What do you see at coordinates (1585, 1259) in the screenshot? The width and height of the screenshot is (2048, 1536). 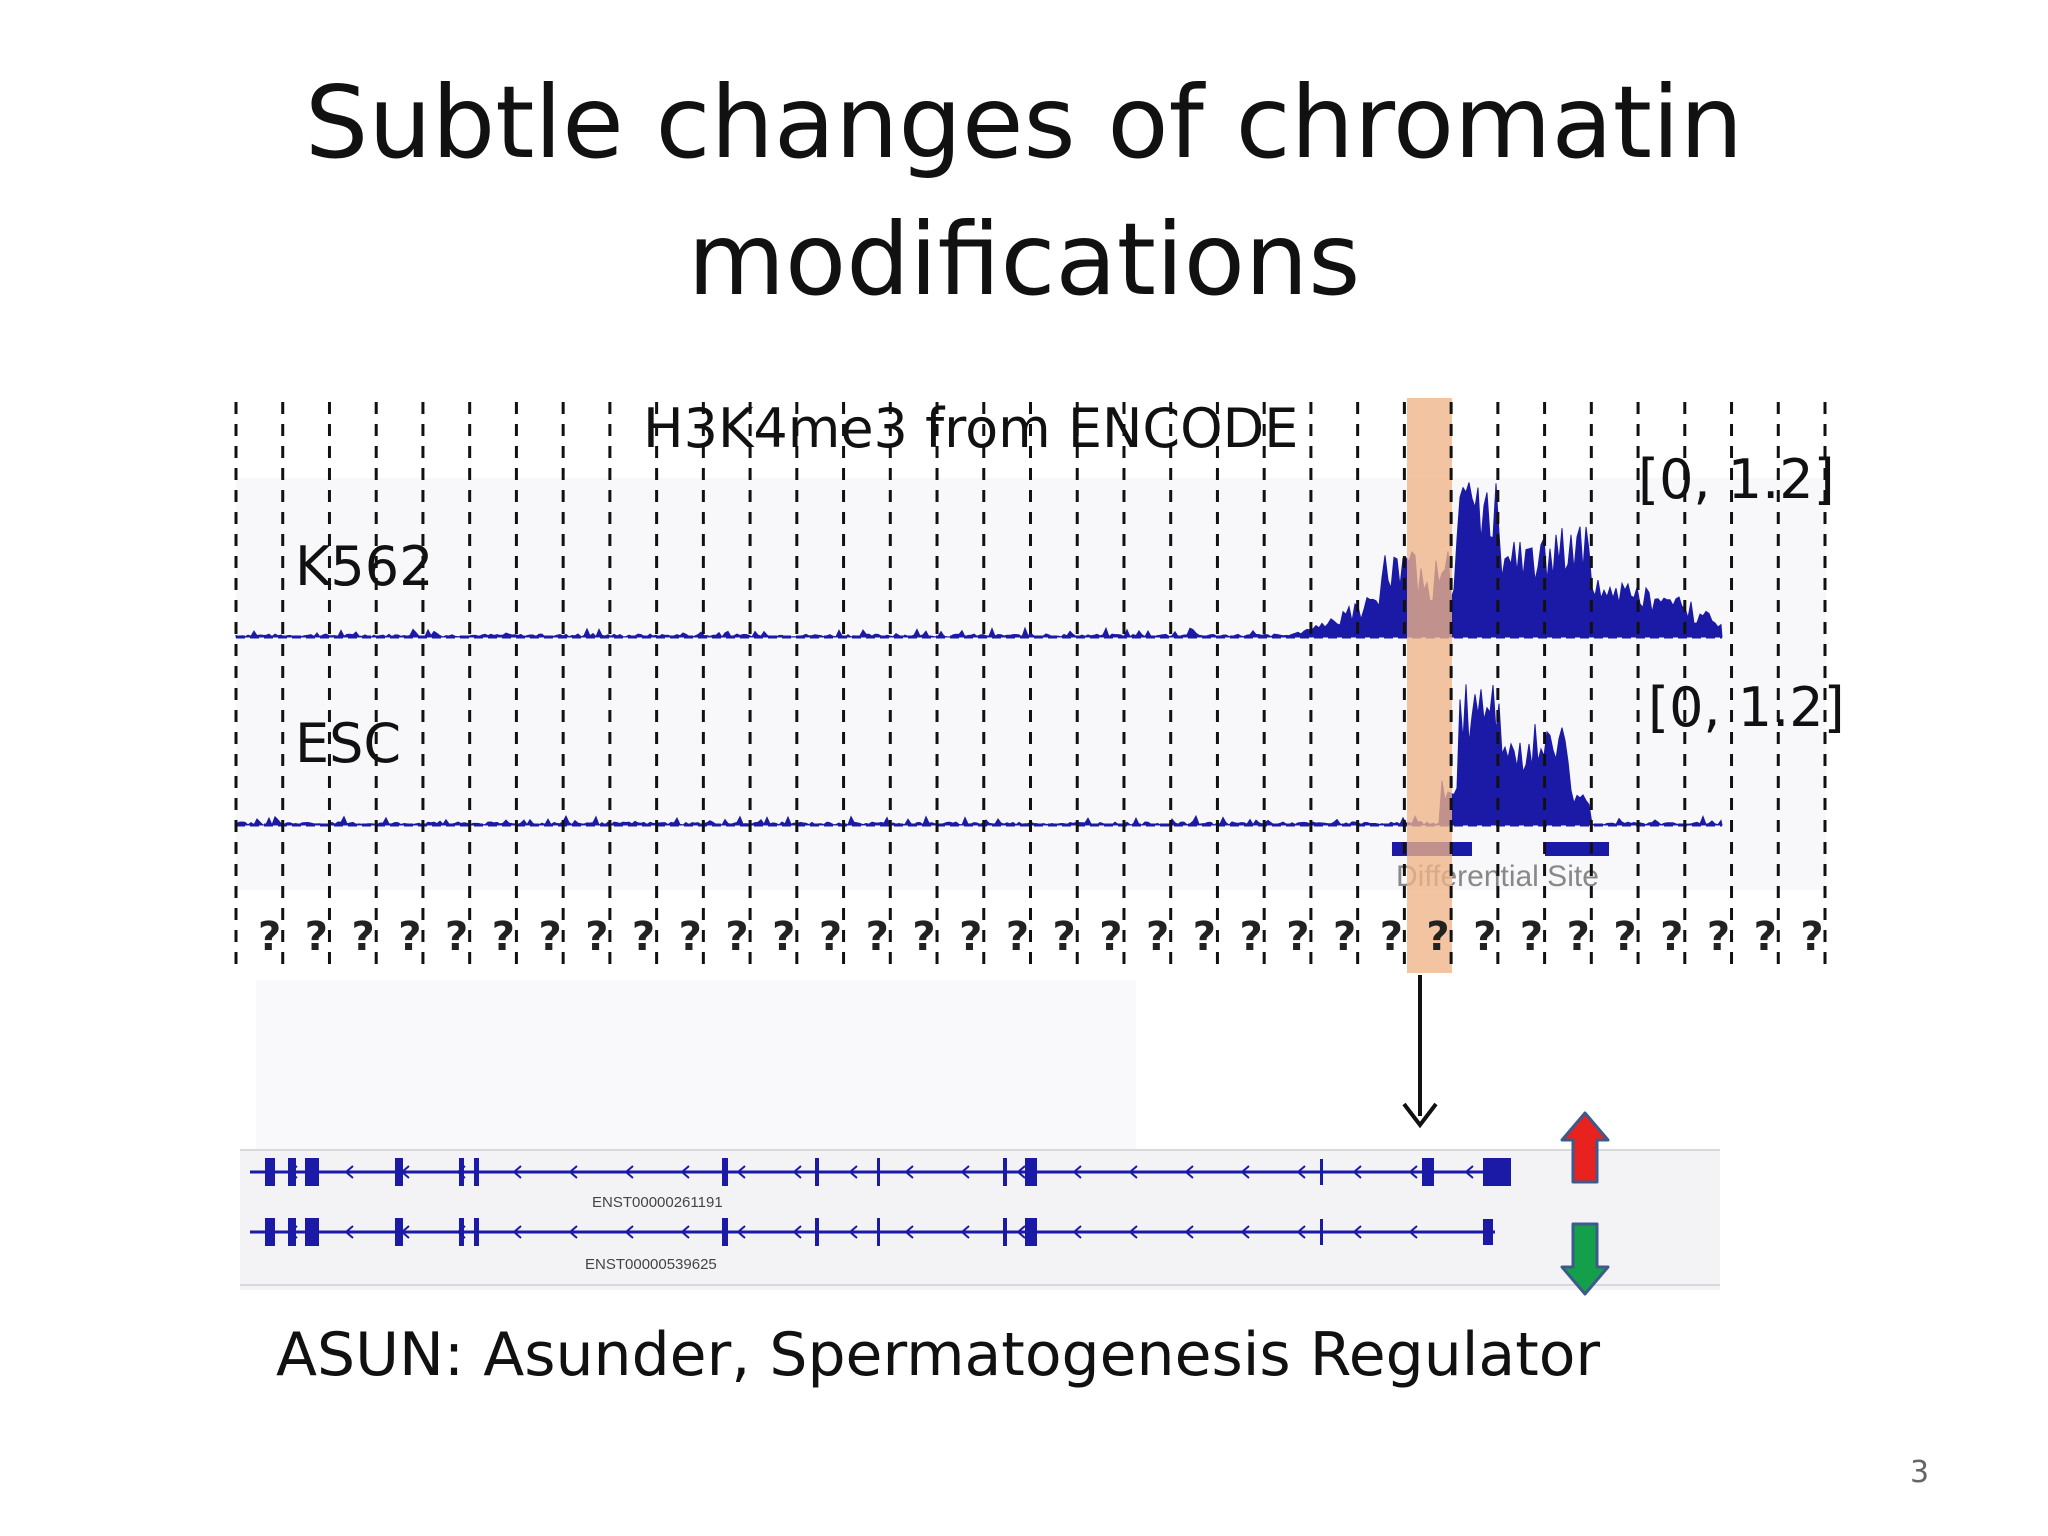 I see `down-regulation-arrow-icon` at bounding box center [1585, 1259].